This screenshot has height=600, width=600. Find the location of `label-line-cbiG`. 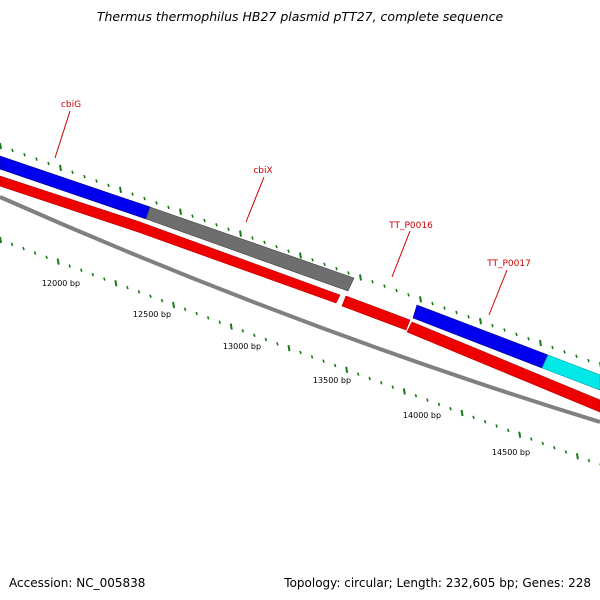

label-line-cbiG is located at coordinates (62, 134).